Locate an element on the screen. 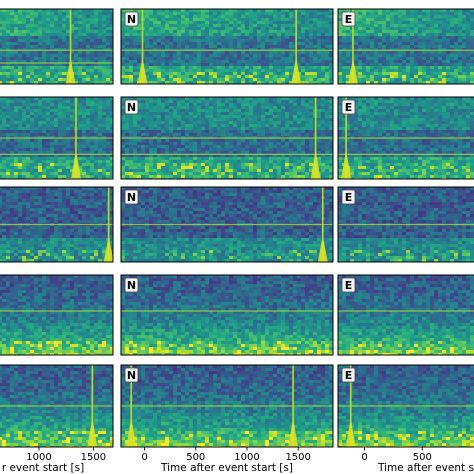  spectrogram-panel-z-row1 is located at coordinates (56, 46).